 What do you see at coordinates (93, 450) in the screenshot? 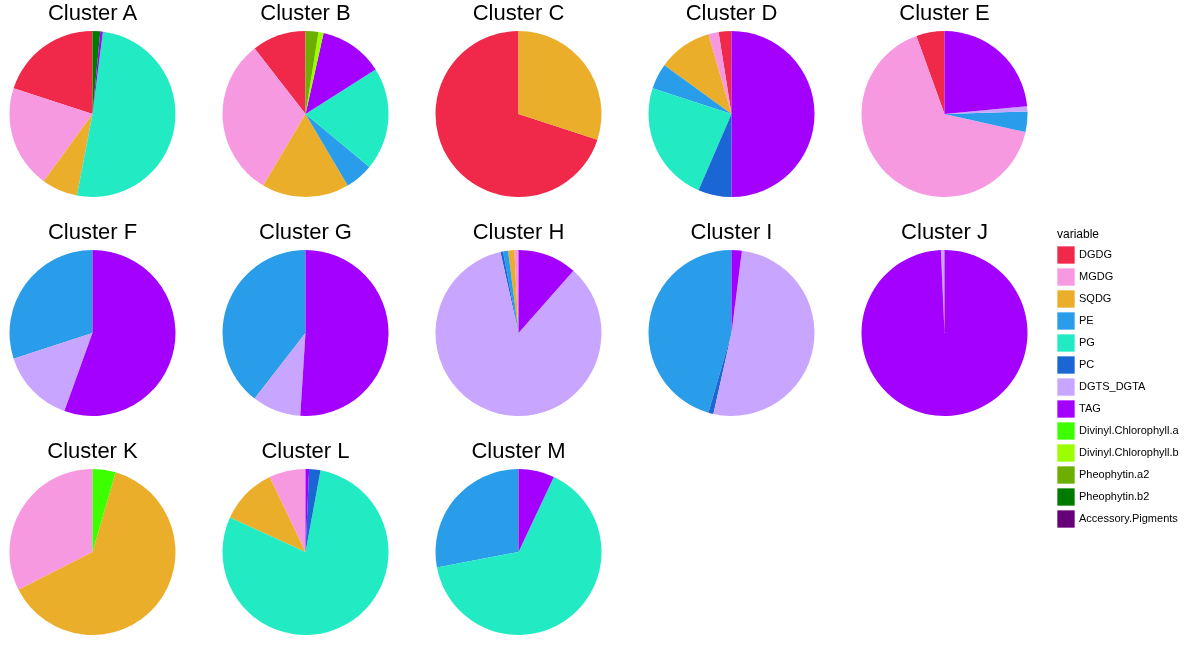
I see `chart-title: Cluster K` at bounding box center [93, 450].